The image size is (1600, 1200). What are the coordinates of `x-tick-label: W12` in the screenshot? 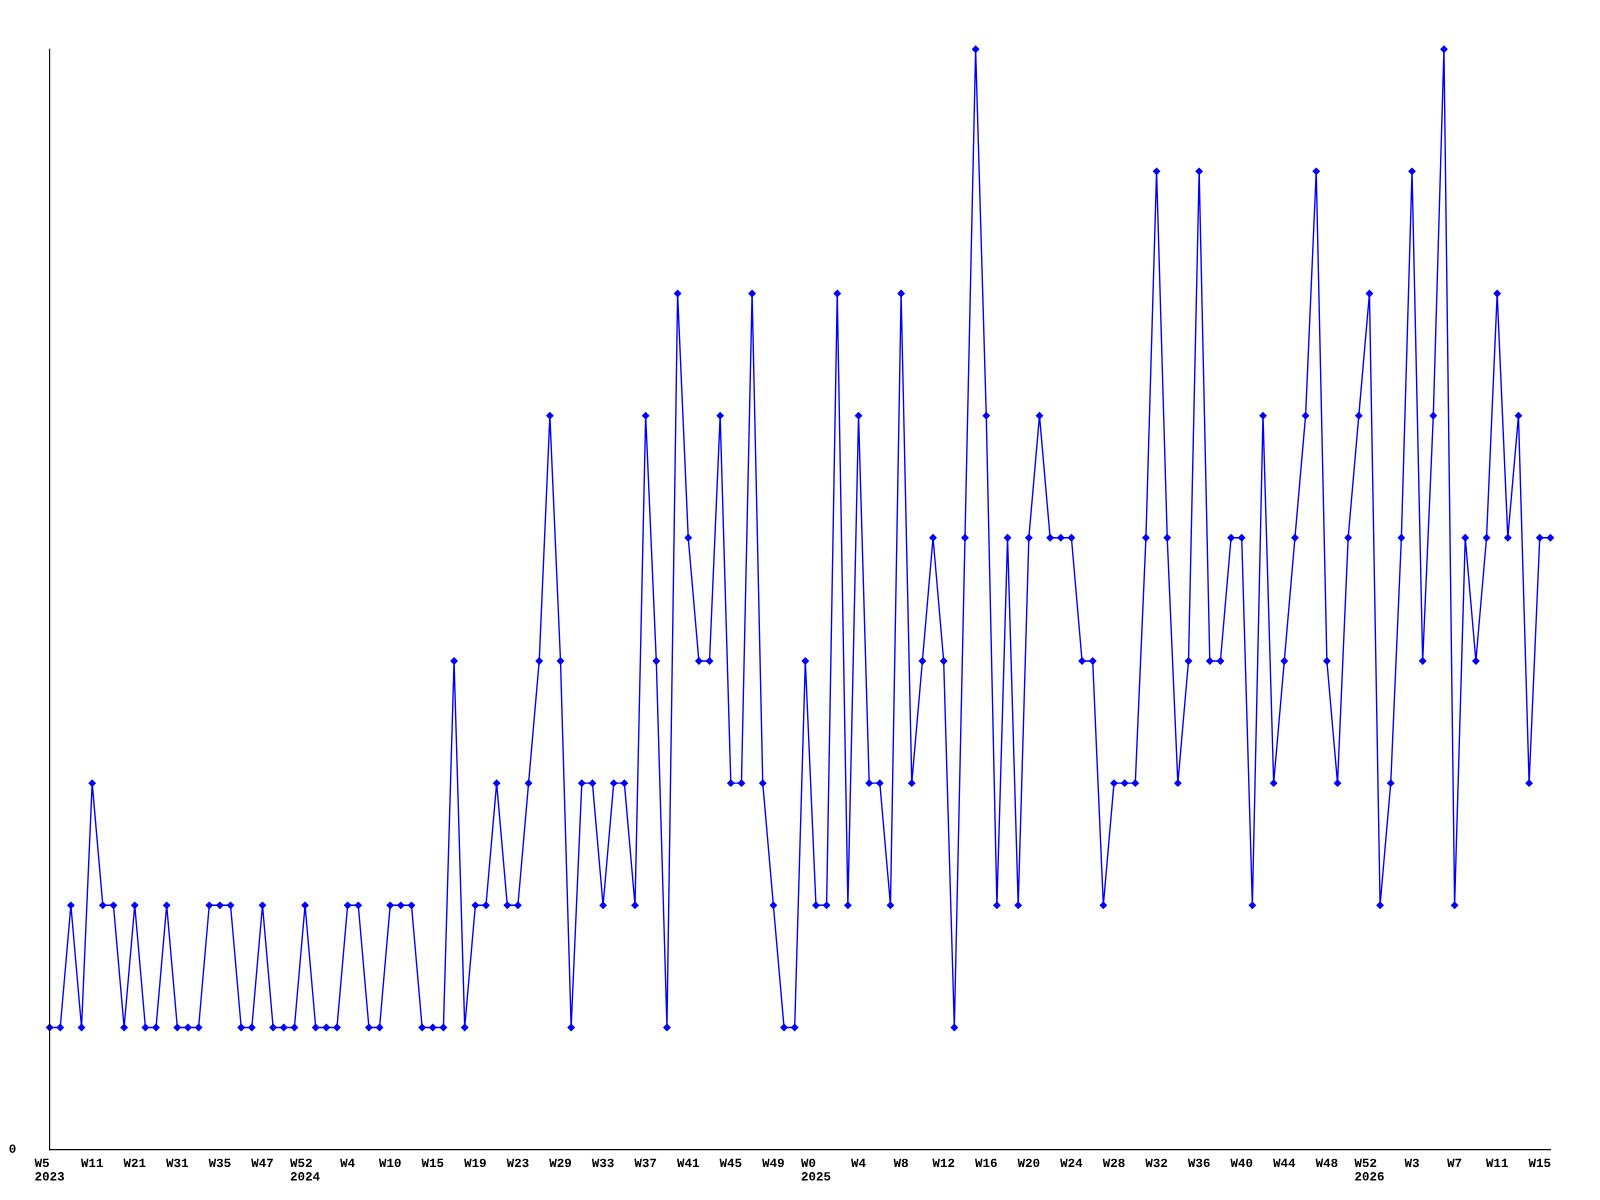 It's located at (943, 1162).